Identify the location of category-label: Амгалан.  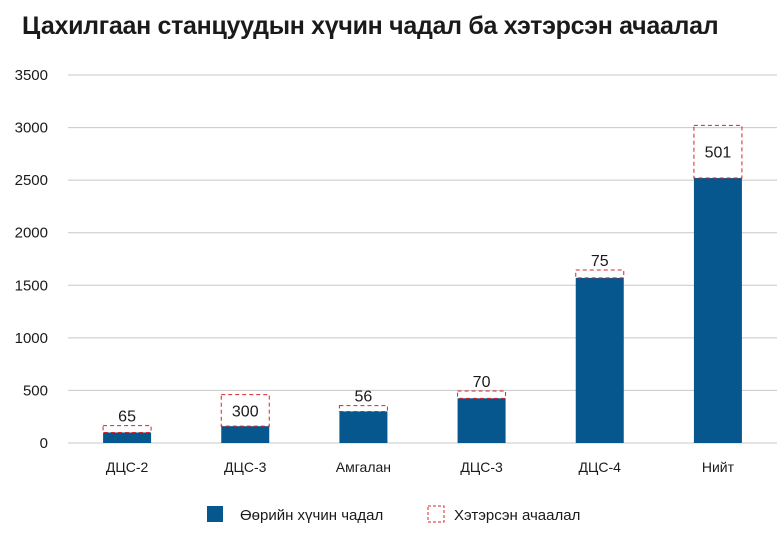
(363, 467).